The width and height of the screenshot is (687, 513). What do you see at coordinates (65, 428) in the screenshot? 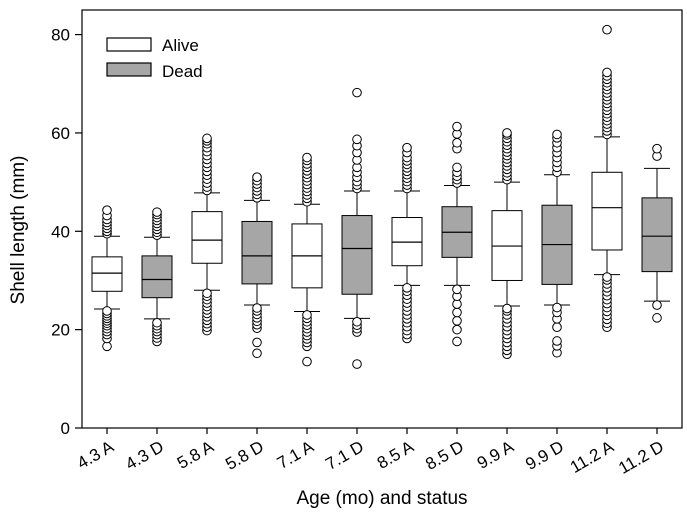
I see `y-tick-label: 0` at bounding box center [65, 428].